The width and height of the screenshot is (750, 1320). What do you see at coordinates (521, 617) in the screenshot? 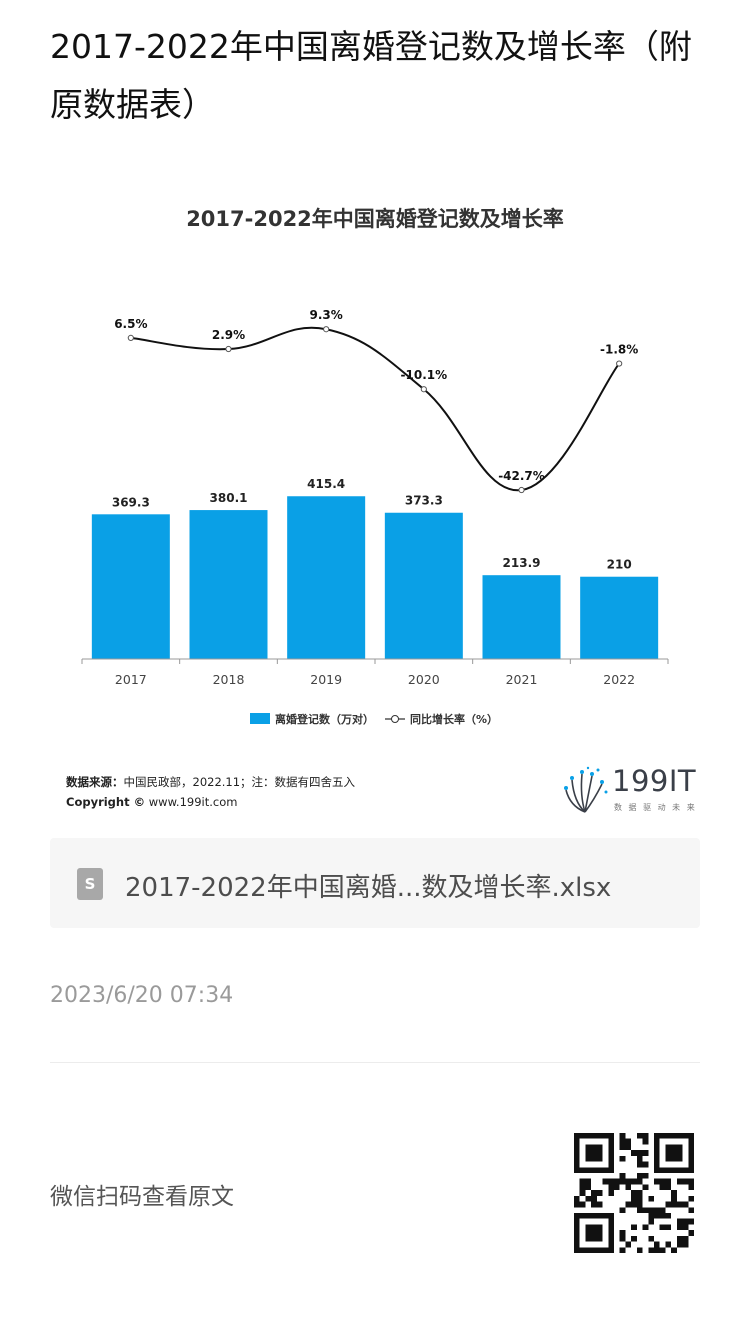
I see `bar-2021` at bounding box center [521, 617].